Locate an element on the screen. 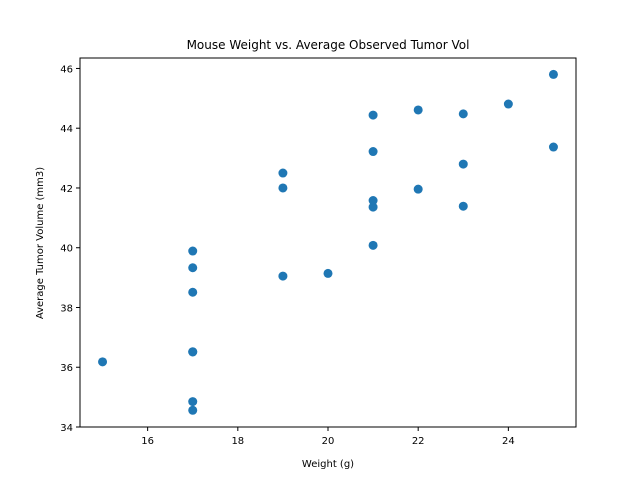  y-tick-label: 38 is located at coordinates (66, 308).